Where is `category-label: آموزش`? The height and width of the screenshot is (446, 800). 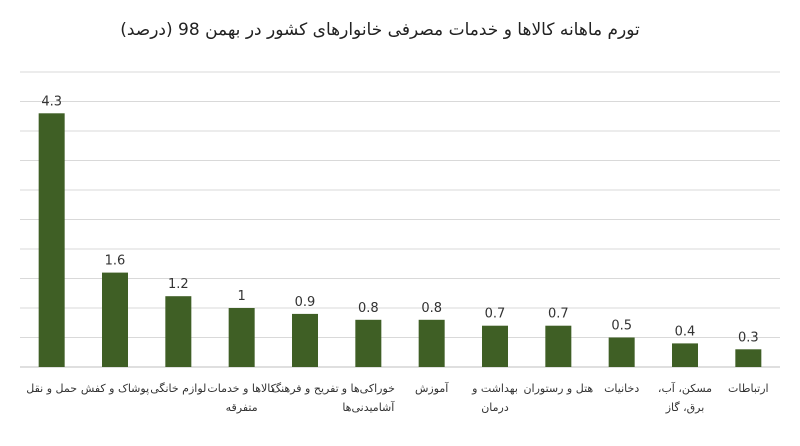
category-label: آموزش is located at coordinates (431, 388).